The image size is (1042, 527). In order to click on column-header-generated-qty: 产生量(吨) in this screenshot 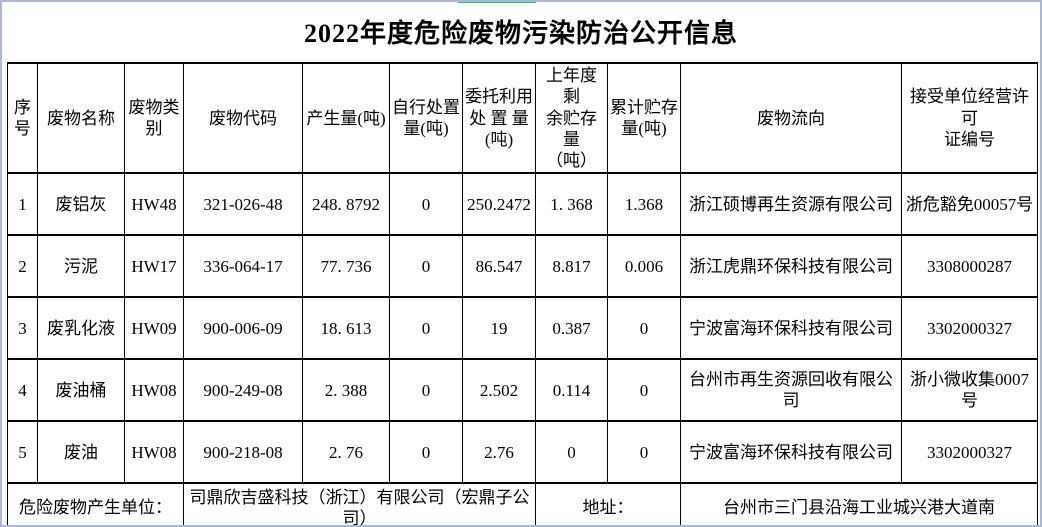, I will do `click(346, 118)`.